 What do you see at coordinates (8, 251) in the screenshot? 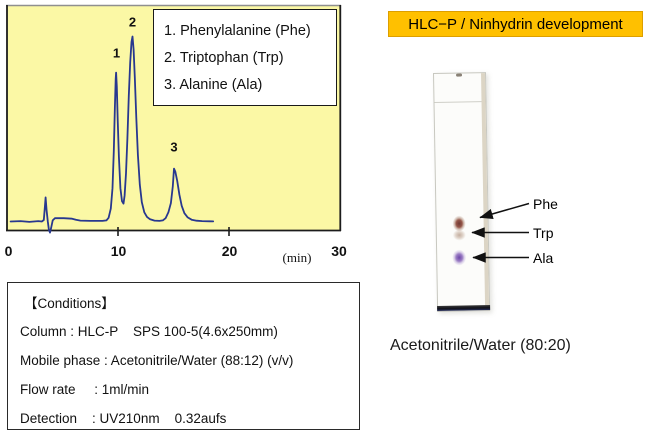
I see `x-axis-label-0: 0` at bounding box center [8, 251].